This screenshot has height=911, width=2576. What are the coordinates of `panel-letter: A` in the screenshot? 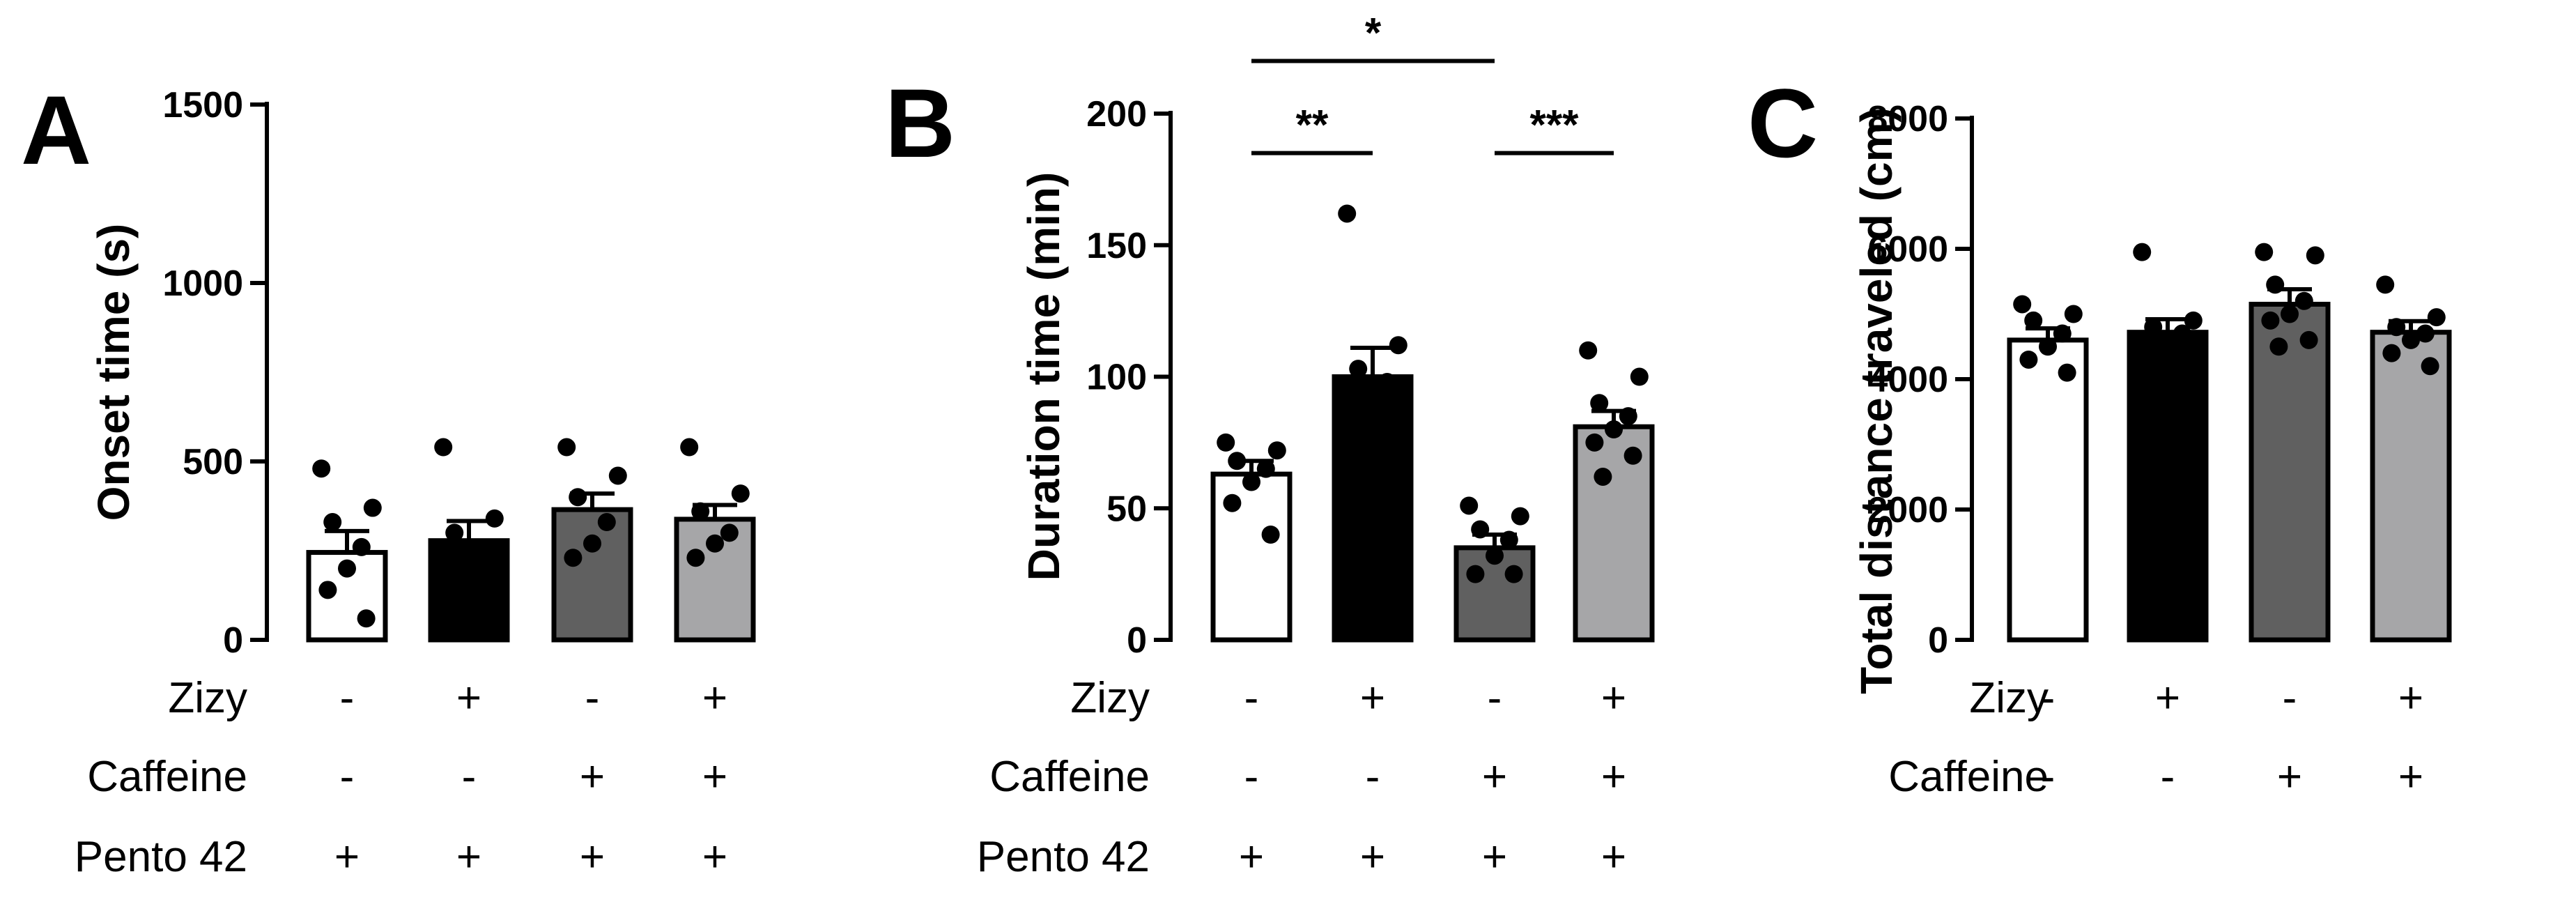 It's located at (56, 130).